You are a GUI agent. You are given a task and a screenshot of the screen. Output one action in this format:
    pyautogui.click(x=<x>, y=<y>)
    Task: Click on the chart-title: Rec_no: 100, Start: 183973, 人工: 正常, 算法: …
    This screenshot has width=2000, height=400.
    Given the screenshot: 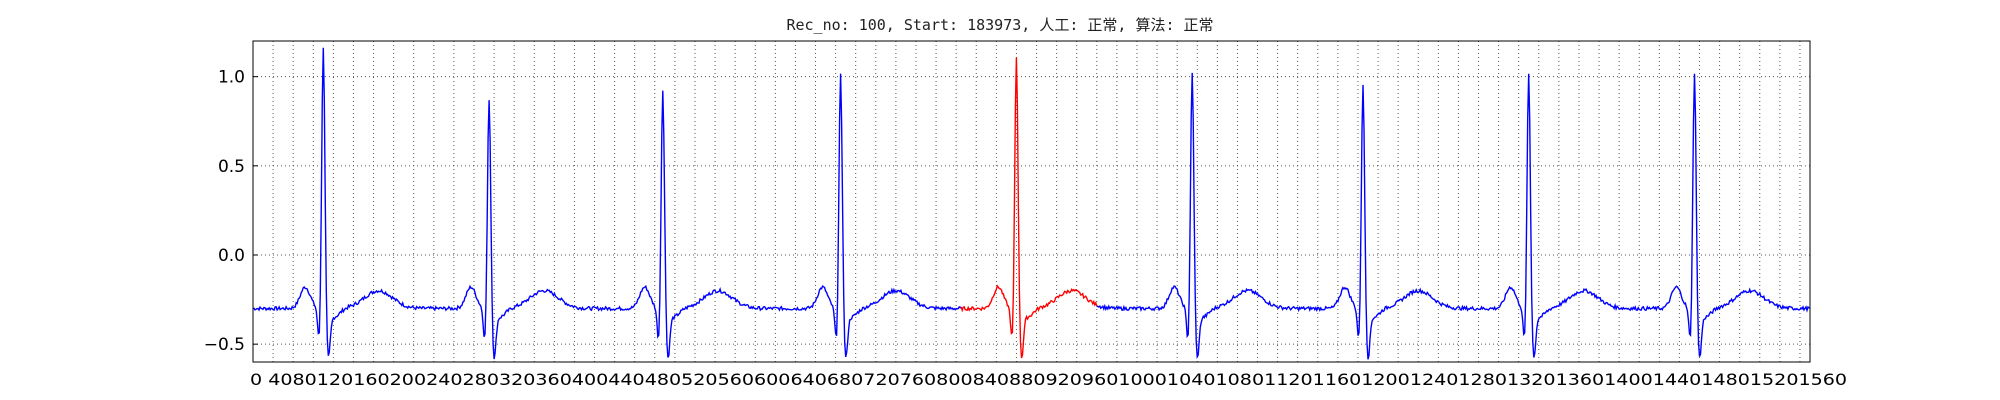 What is the action you would take?
    pyautogui.click(x=999, y=25)
    